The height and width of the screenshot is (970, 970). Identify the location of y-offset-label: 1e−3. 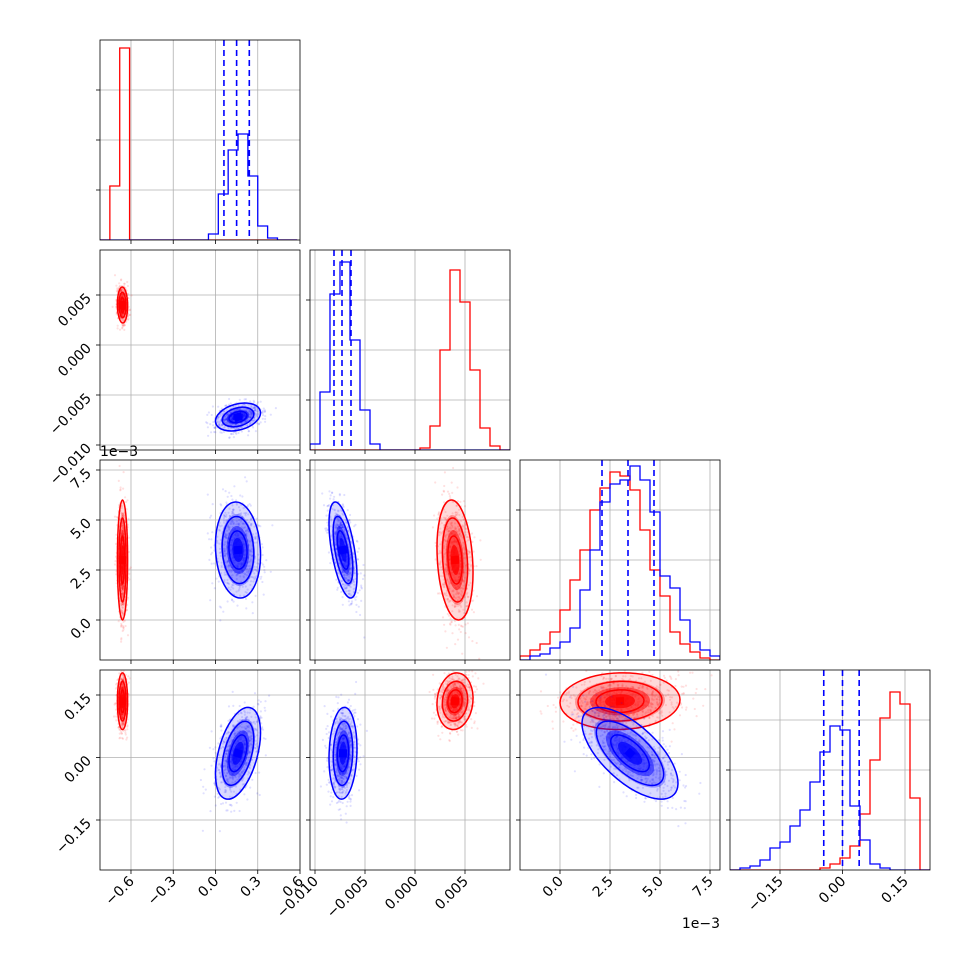
(119, 452).